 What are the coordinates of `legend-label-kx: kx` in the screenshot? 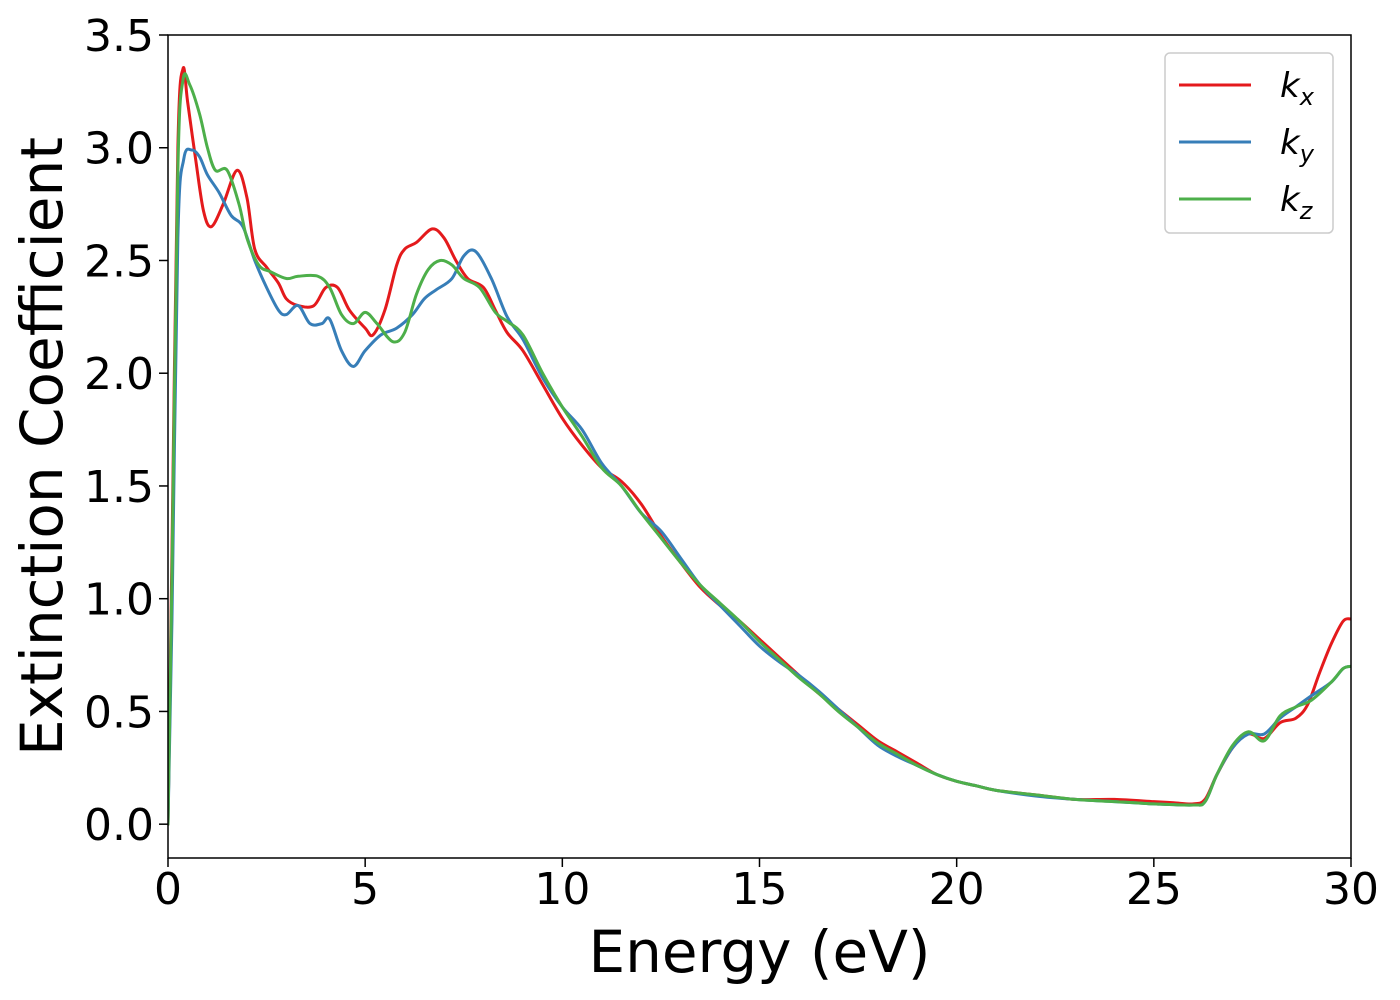 It's located at (1297, 88).